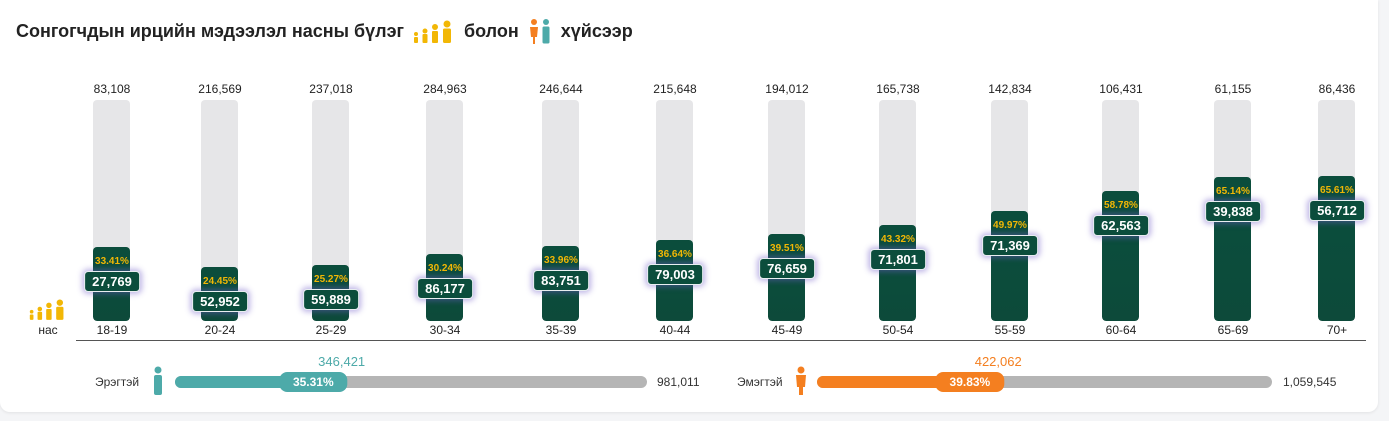  I want to click on total-label: 142,834, so click(1010, 89).